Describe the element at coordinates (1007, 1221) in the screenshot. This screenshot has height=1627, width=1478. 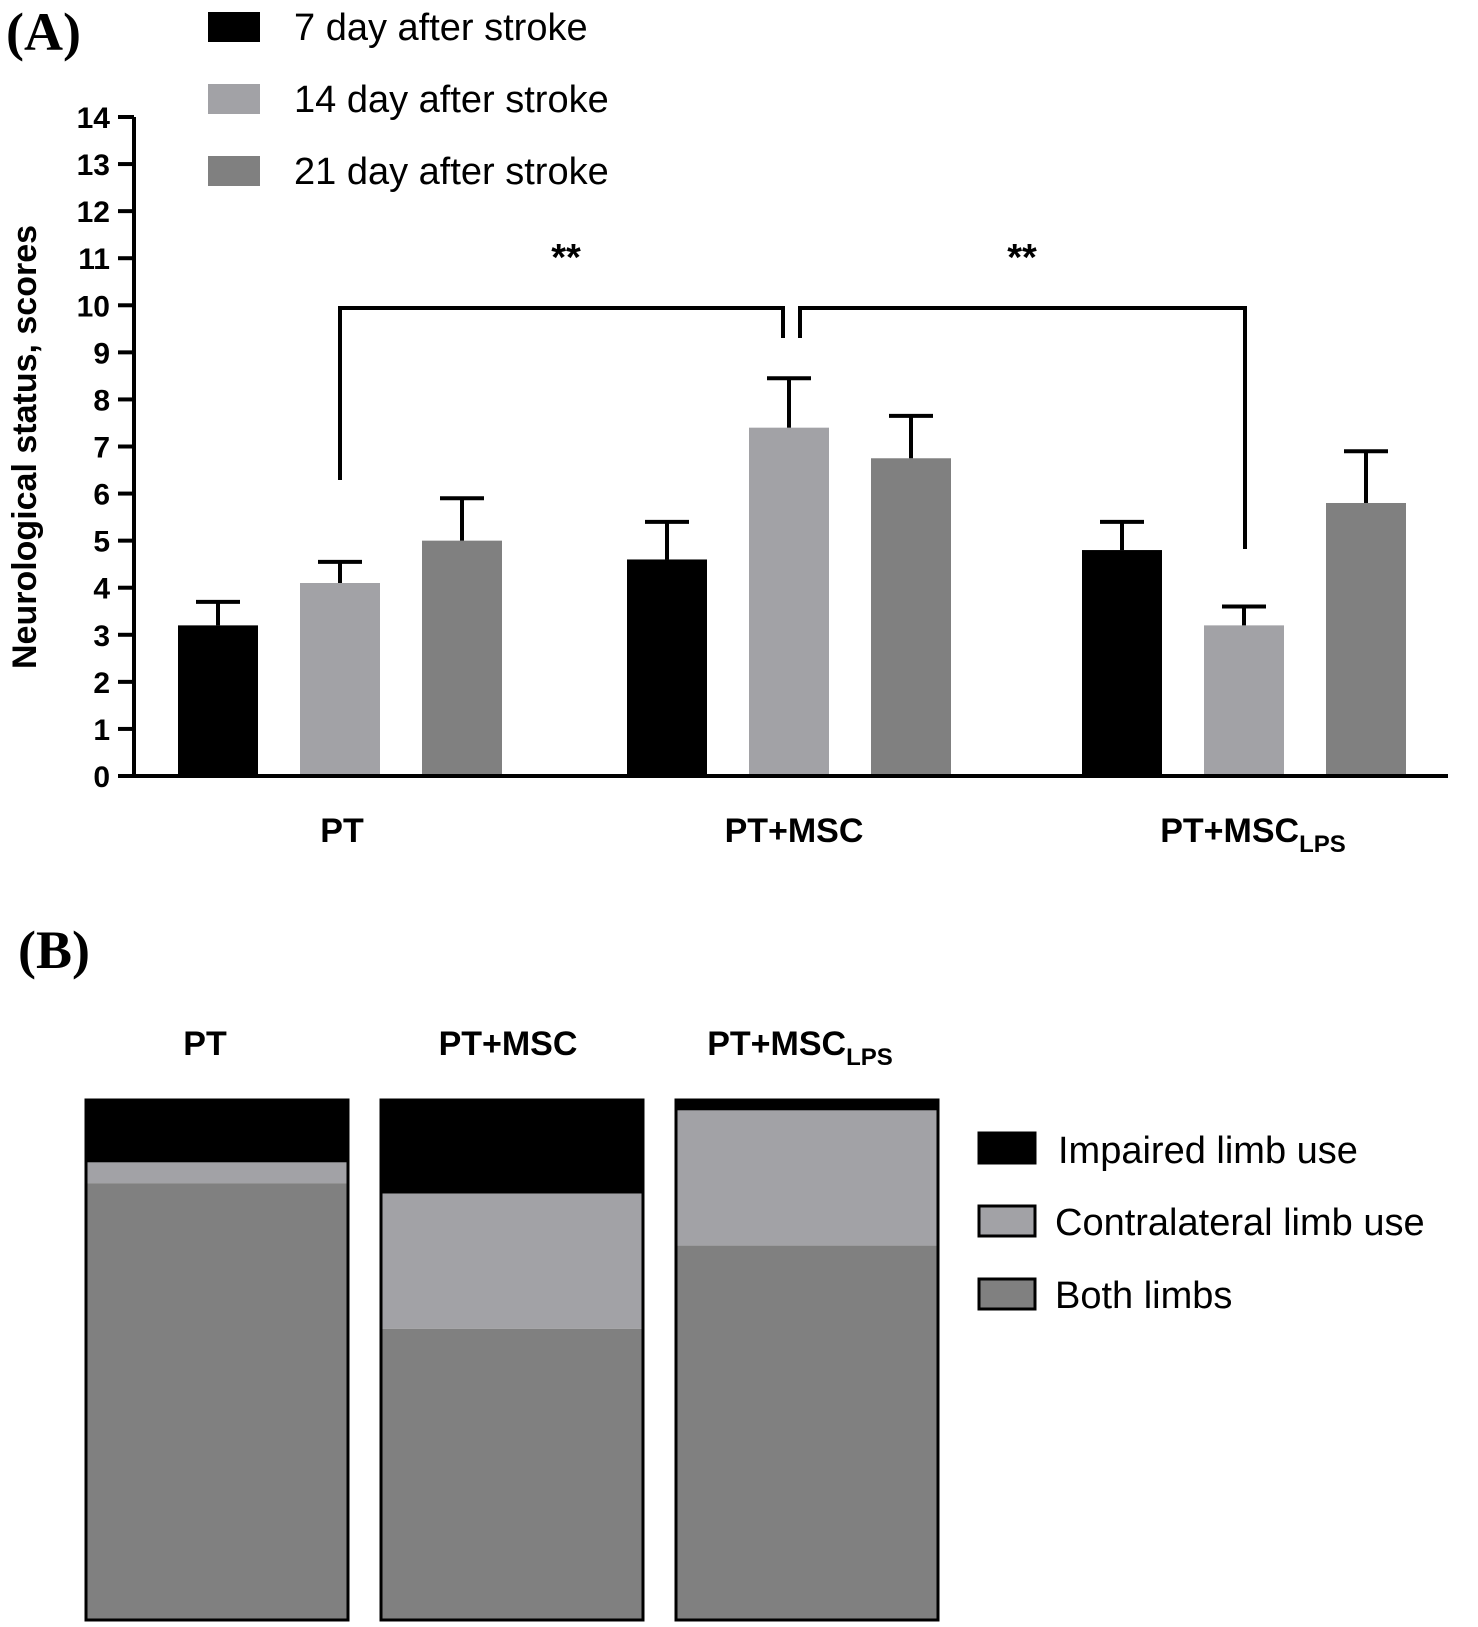
I see `legend-swatch-contralateral` at that location.